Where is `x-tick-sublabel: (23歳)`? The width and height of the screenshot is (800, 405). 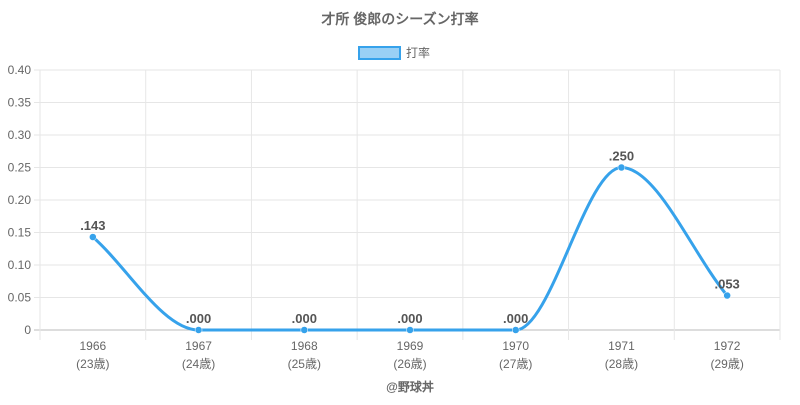
x-tick-sublabel: (23歳) is located at coordinates (92, 364).